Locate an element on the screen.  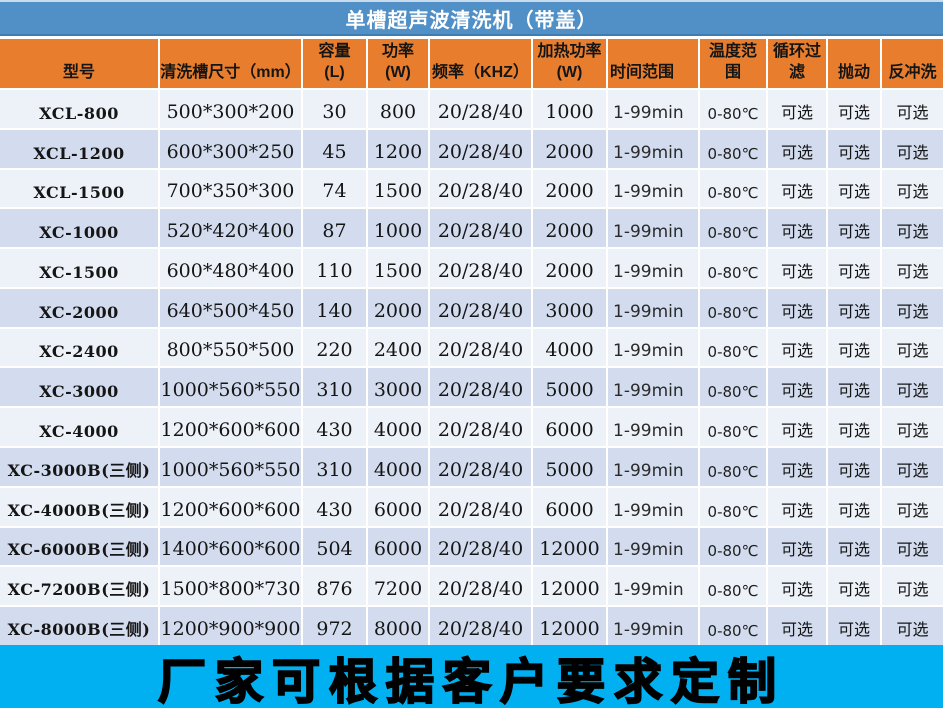
capacity-cell: 504 is located at coordinates (334, 546).